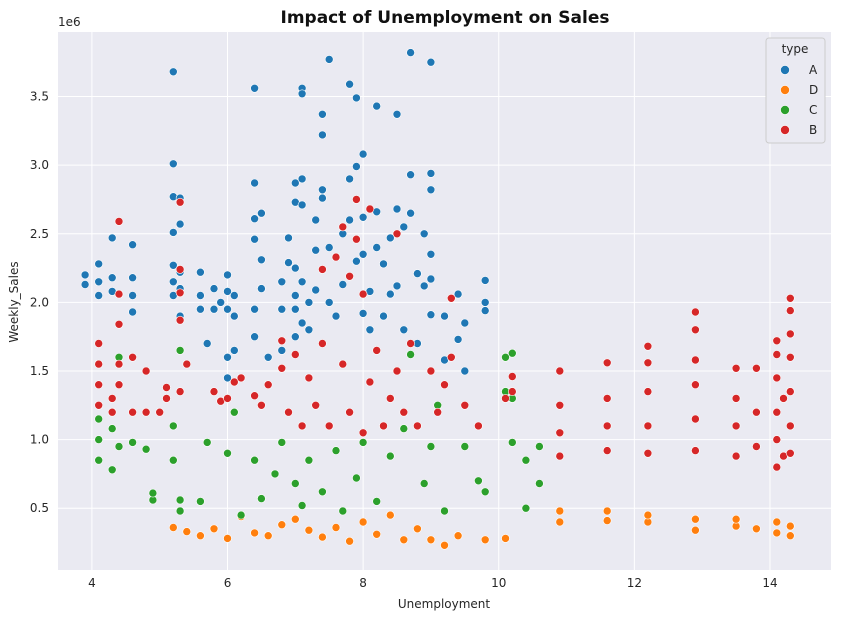  What do you see at coordinates (228, 583) in the screenshot?
I see `x-tick-label: 6` at bounding box center [228, 583].